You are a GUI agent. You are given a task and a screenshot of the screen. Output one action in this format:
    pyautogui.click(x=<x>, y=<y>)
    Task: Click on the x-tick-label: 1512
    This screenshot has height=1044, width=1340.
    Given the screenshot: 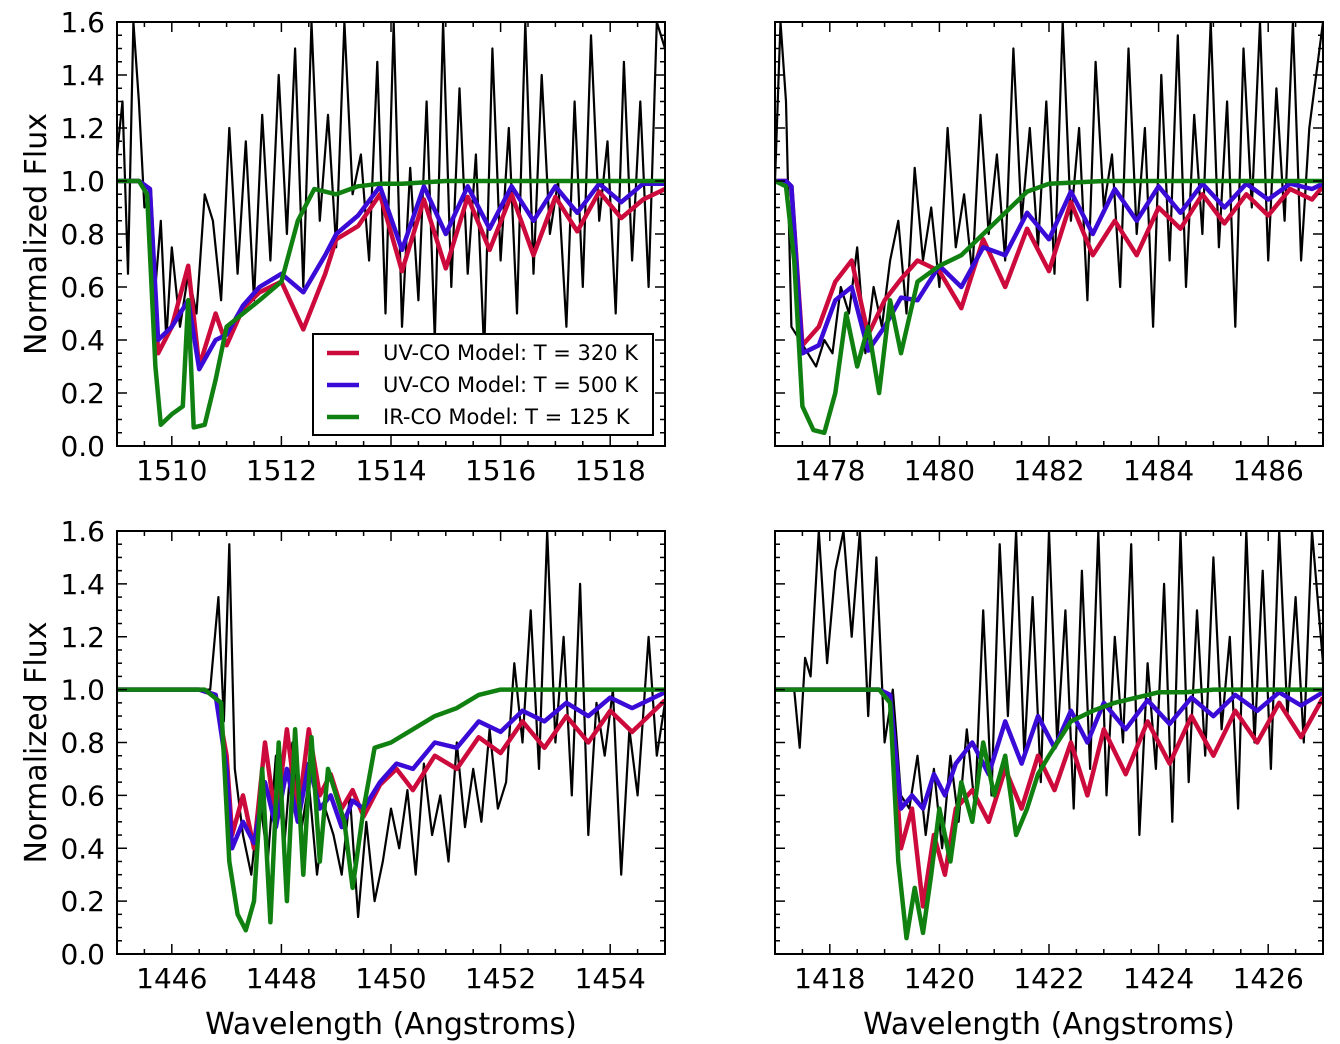 What is the action you would take?
    pyautogui.click(x=281, y=470)
    